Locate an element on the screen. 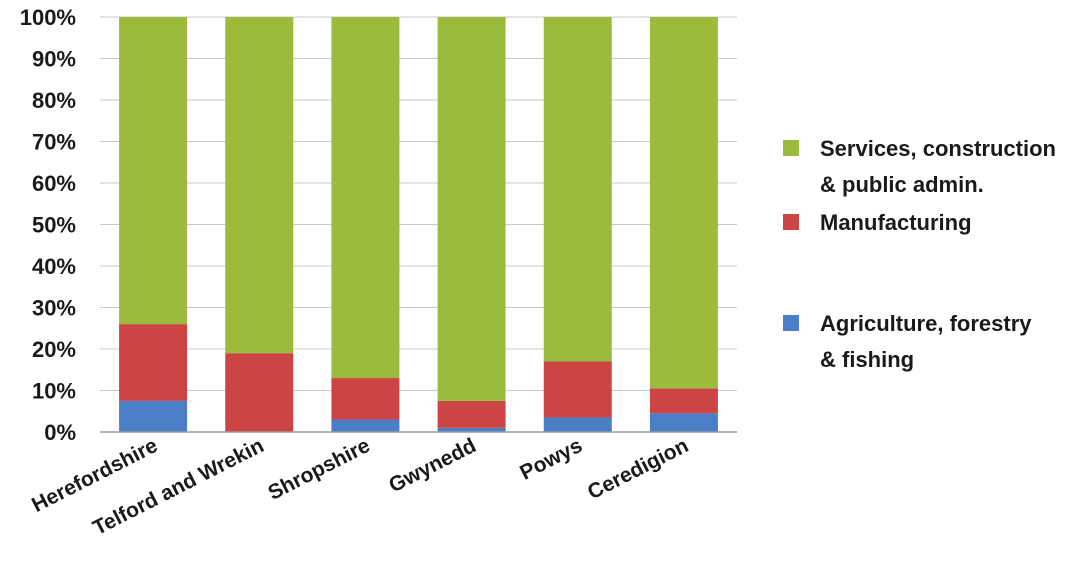 The width and height of the screenshot is (1073, 580). legend-label: & public admin. is located at coordinates (902, 184).